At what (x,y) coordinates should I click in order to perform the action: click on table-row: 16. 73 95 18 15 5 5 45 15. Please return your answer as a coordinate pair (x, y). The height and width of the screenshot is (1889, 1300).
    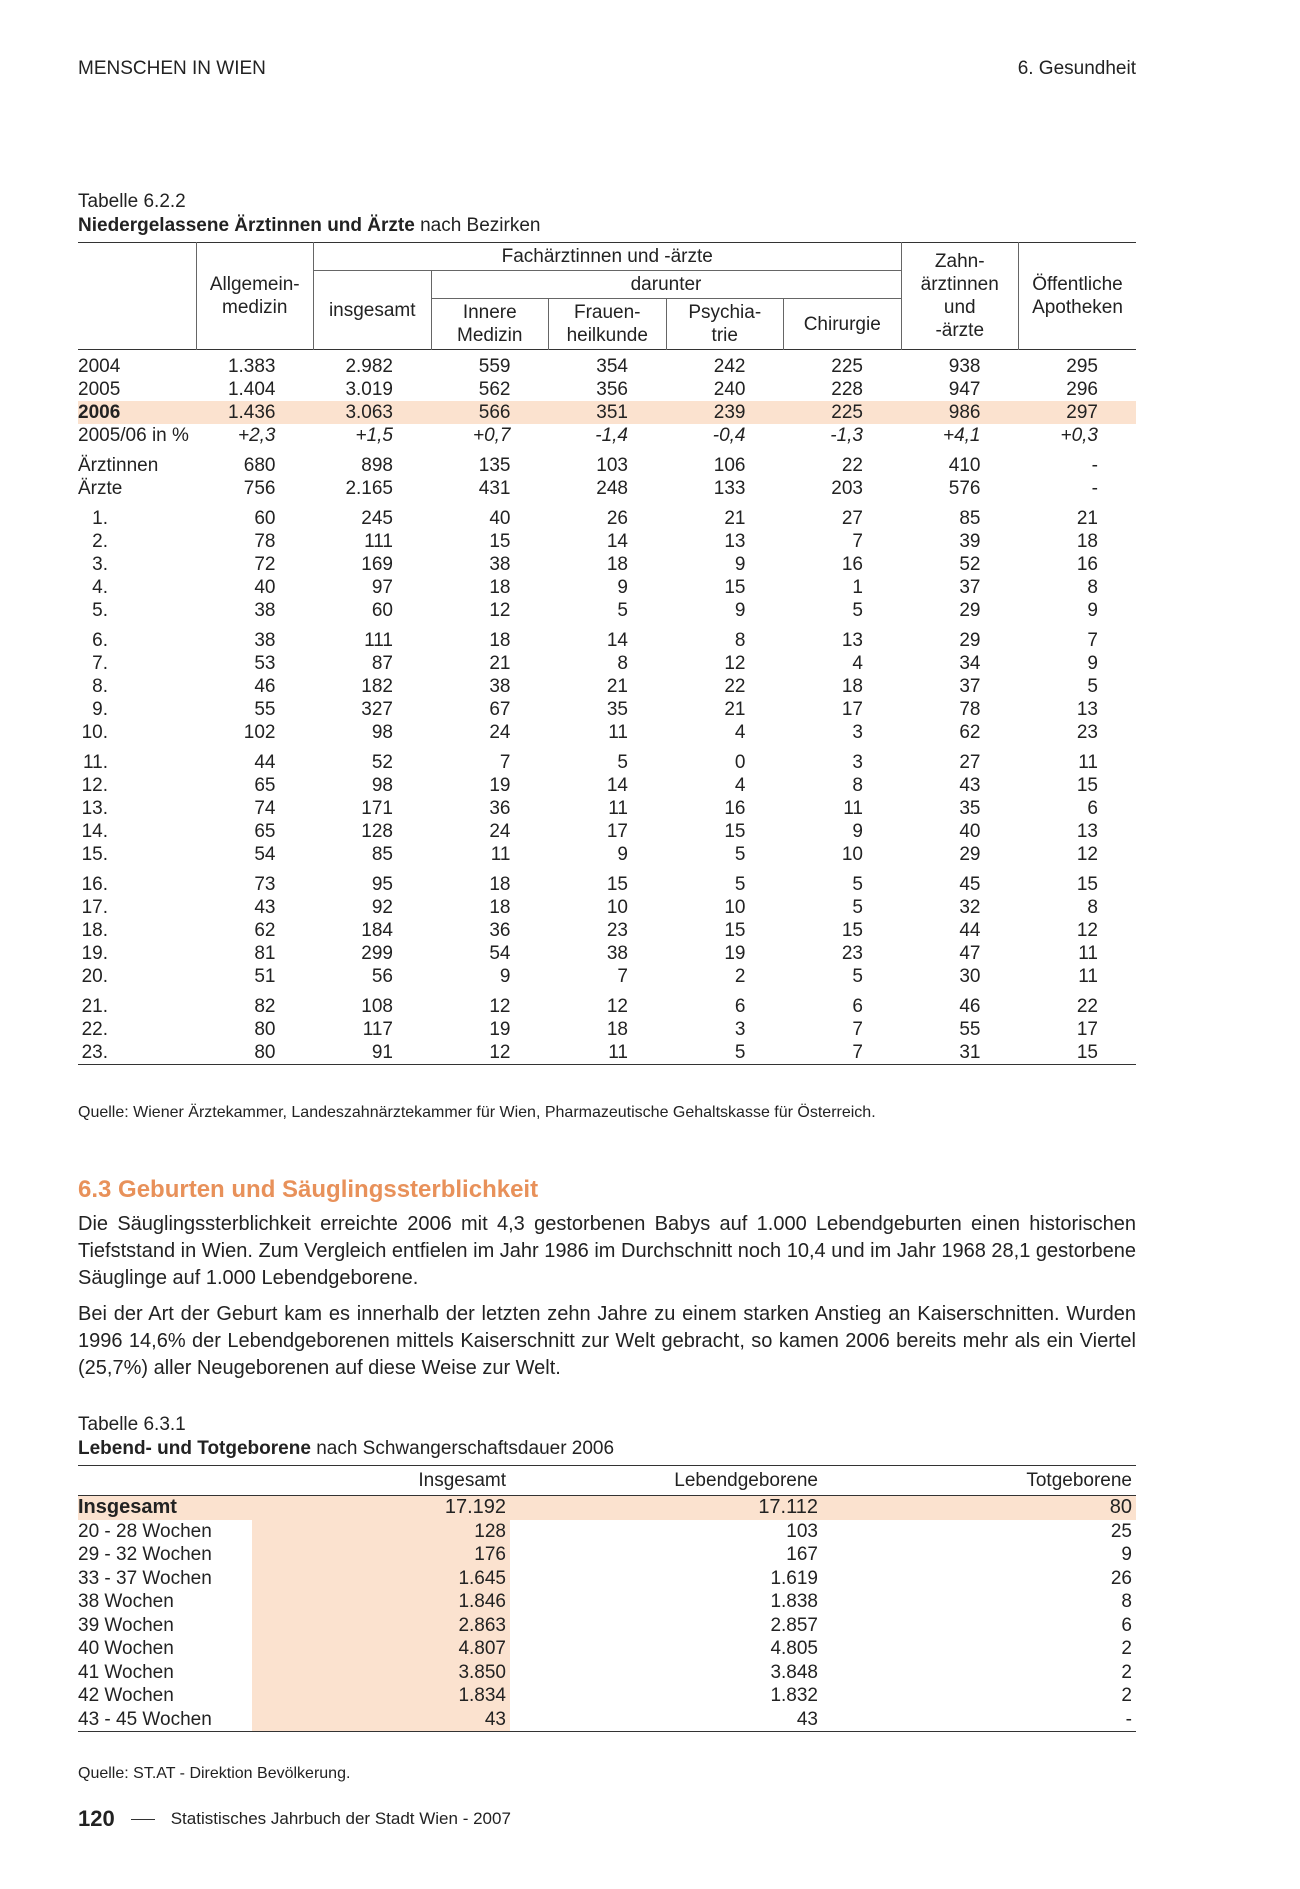
    Looking at the image, I should click on (607, 881).